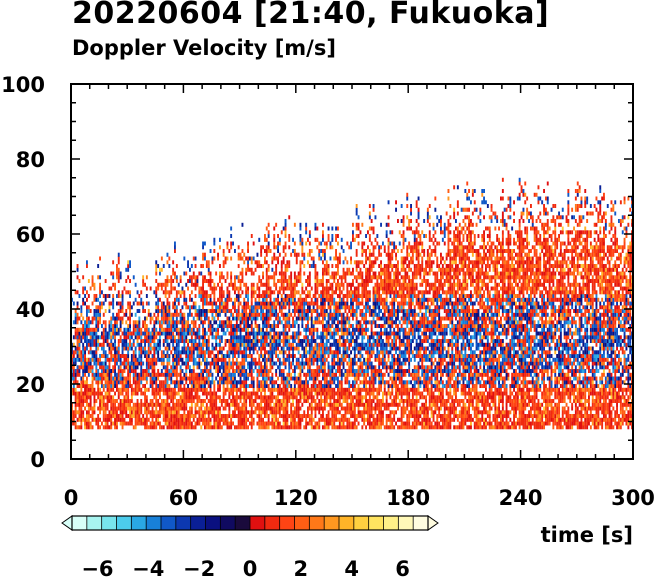  I want to click on y-tick-label: 80, so click(30, 160).